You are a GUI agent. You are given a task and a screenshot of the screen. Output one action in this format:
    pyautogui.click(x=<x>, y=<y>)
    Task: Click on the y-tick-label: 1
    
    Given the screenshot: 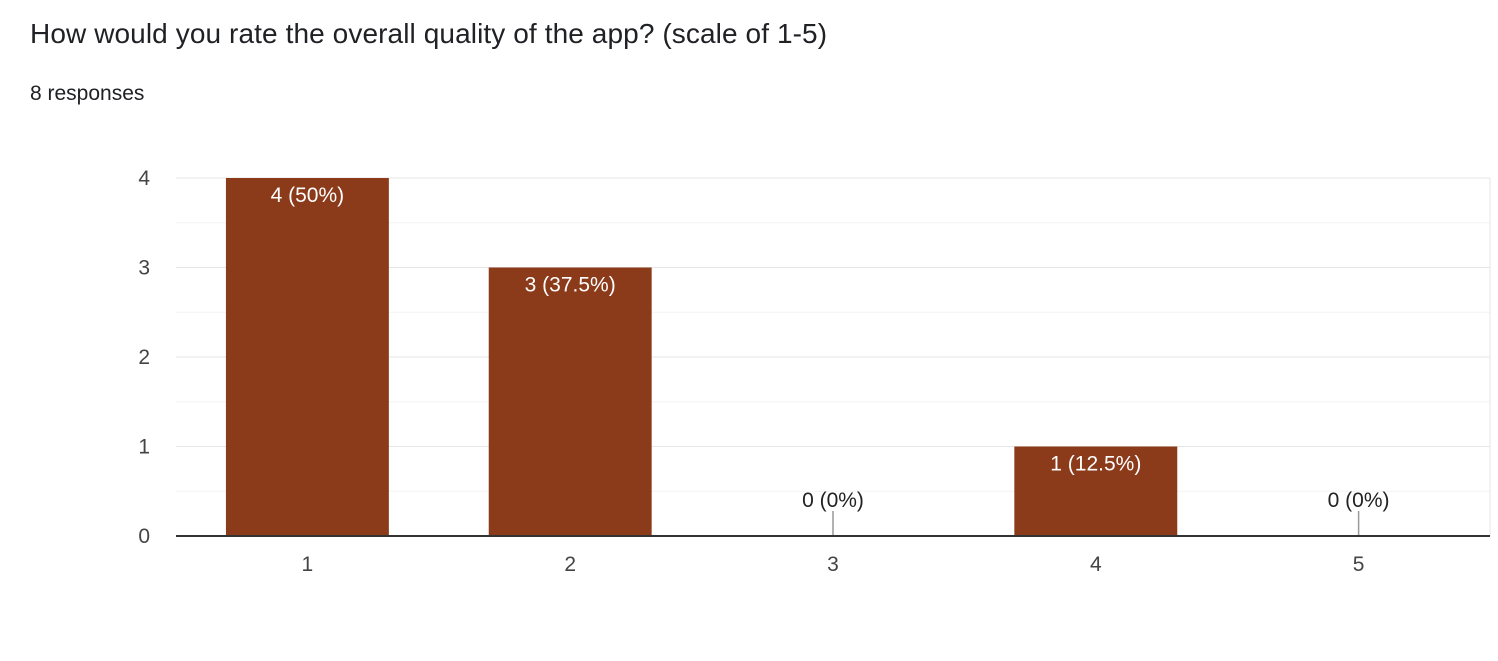 What is the action you would take?
    pyautogui.click(x=144, y=447)
    